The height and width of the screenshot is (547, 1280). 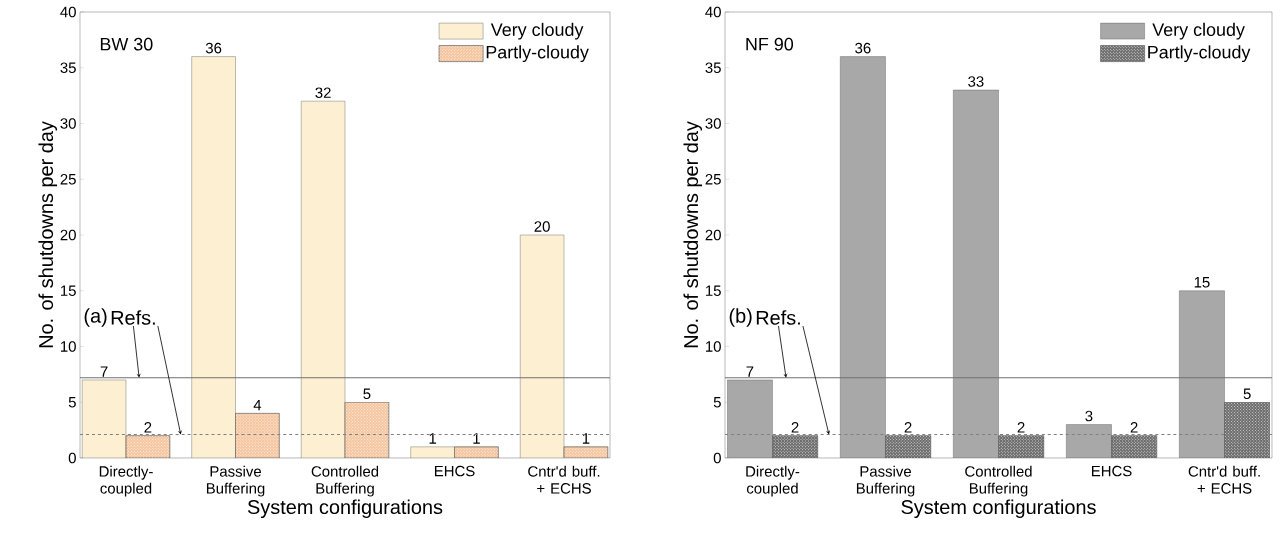 I want to click on annotation: NF 90, so click(x=770, y=44).